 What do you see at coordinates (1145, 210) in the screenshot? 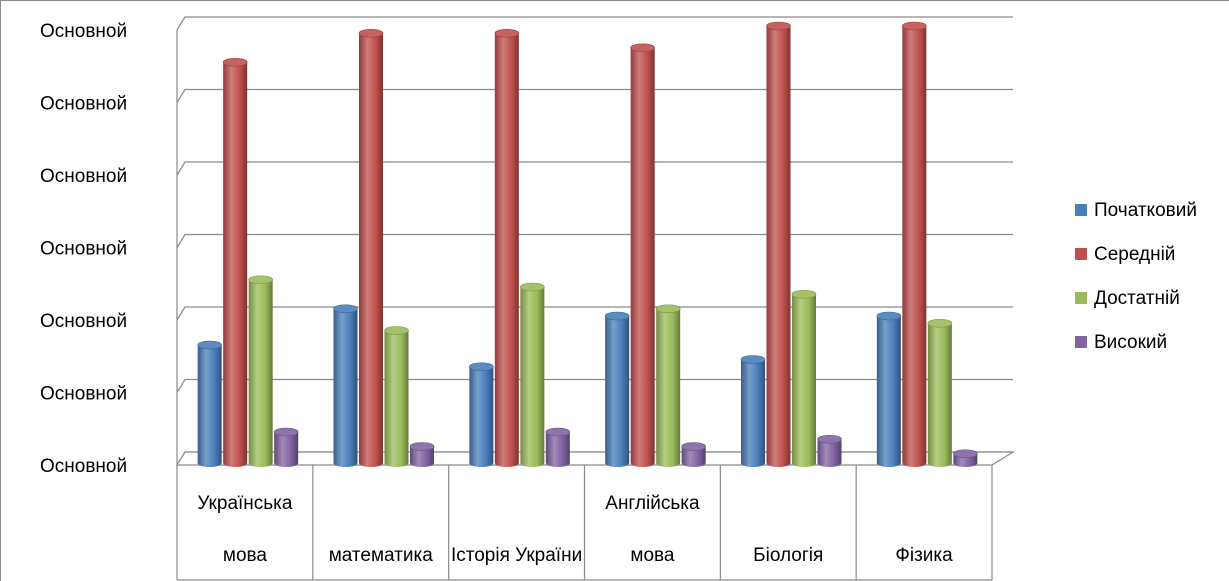
I see `legend-label: Початковий` at bounding box center [1145, 210].